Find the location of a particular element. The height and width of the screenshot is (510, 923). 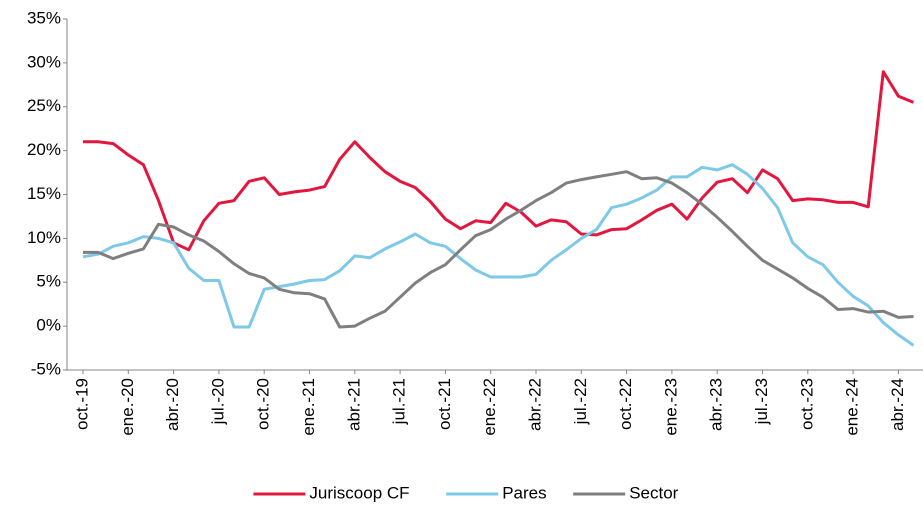

x-tick-label: jul.-23 is located at coordinates (761, 401).